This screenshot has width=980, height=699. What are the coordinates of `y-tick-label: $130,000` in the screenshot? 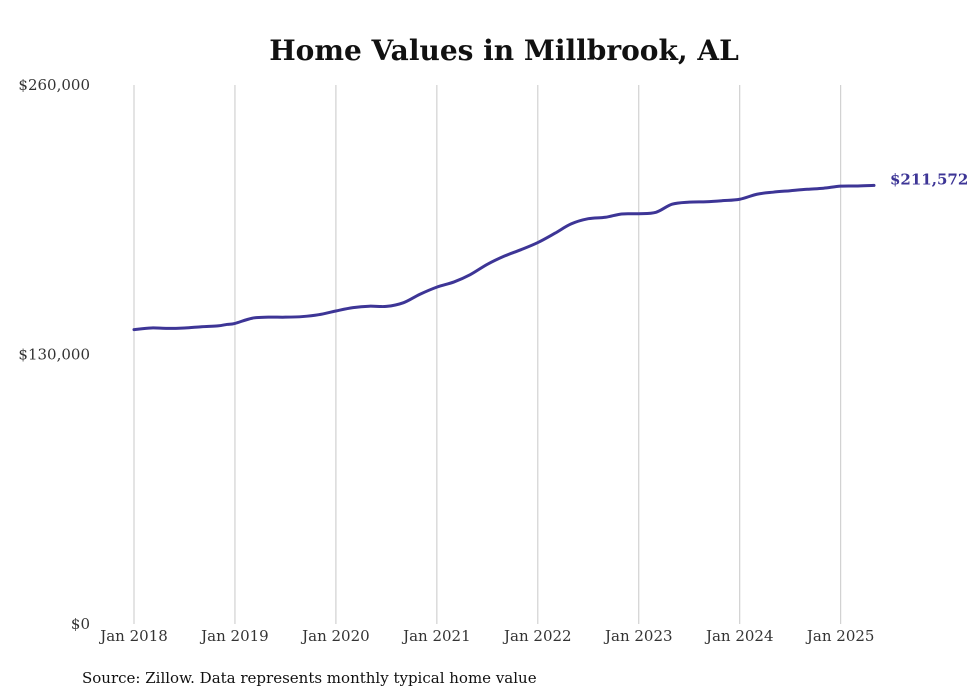 It's located at (54, 355).